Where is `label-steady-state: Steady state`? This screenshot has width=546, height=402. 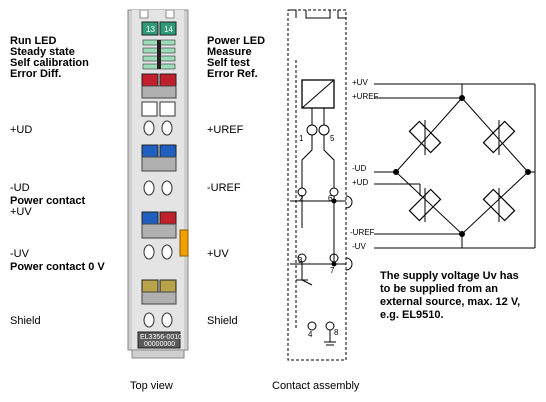
label-steady-state: Steady state is located at coordinates (42, 52).